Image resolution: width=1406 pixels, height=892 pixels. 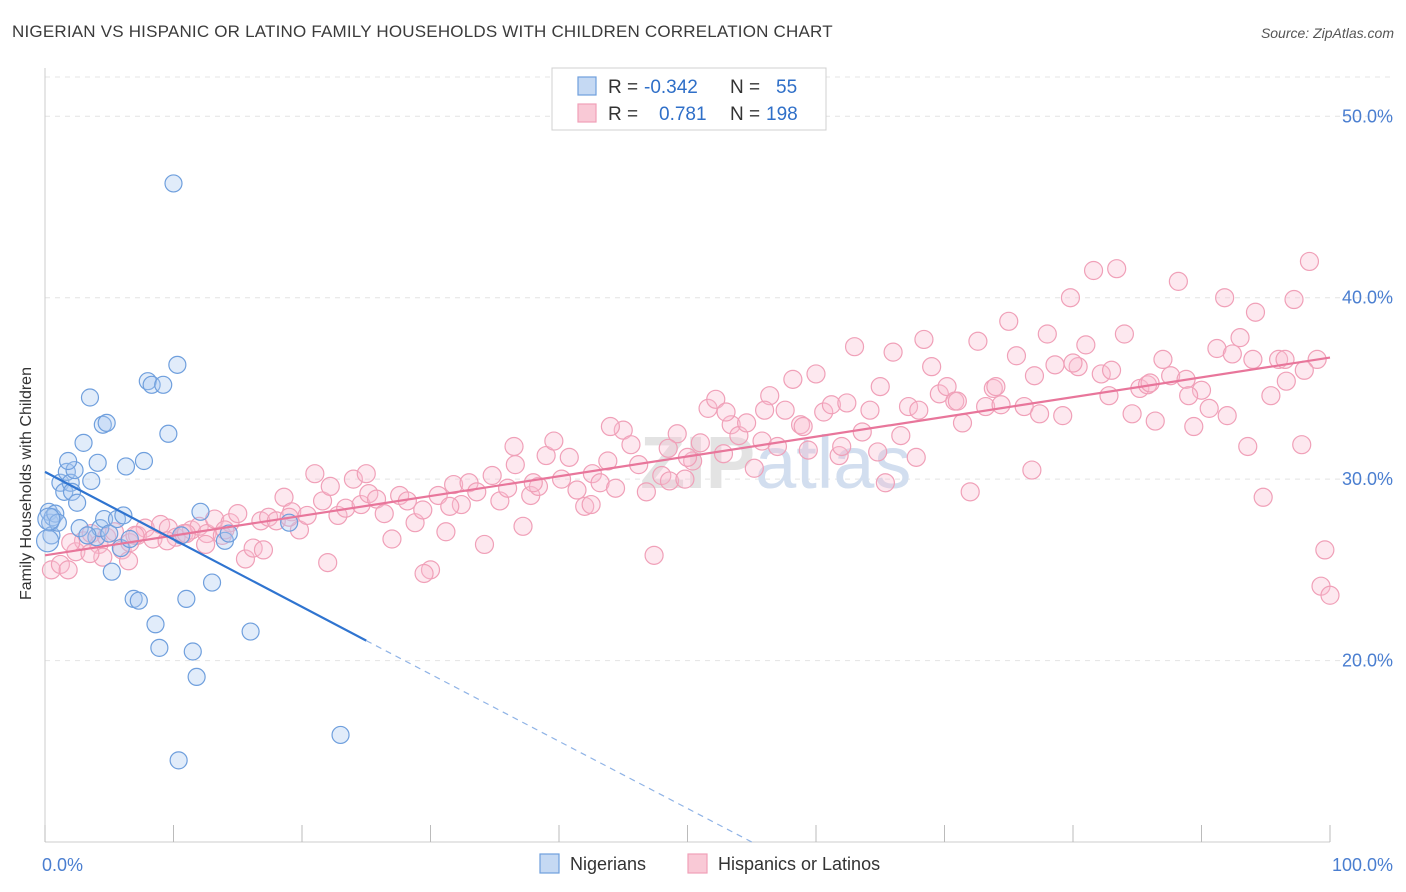 What do you see at coordinates (623, 87) in the screenshot?
I see `legend-r-label: R =` at bounding box center [623, 87].